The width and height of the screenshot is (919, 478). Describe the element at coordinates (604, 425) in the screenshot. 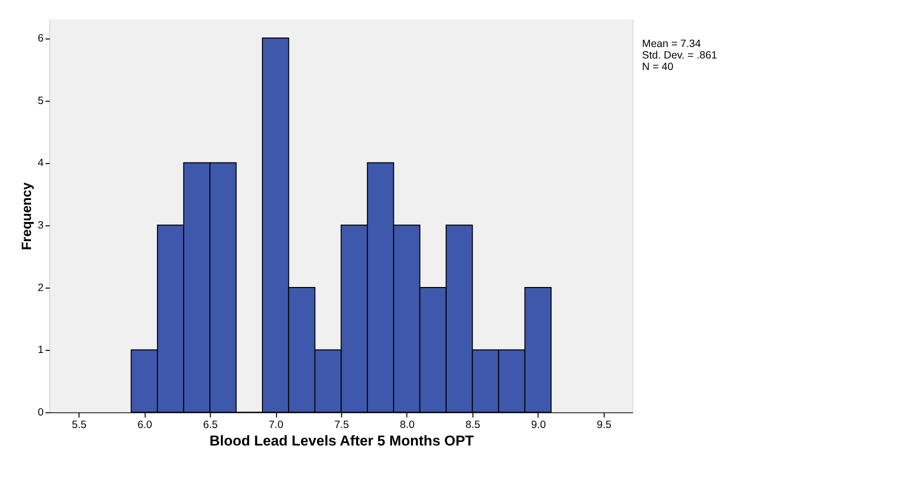

I see `x-tick-label: 9.5` at that location.